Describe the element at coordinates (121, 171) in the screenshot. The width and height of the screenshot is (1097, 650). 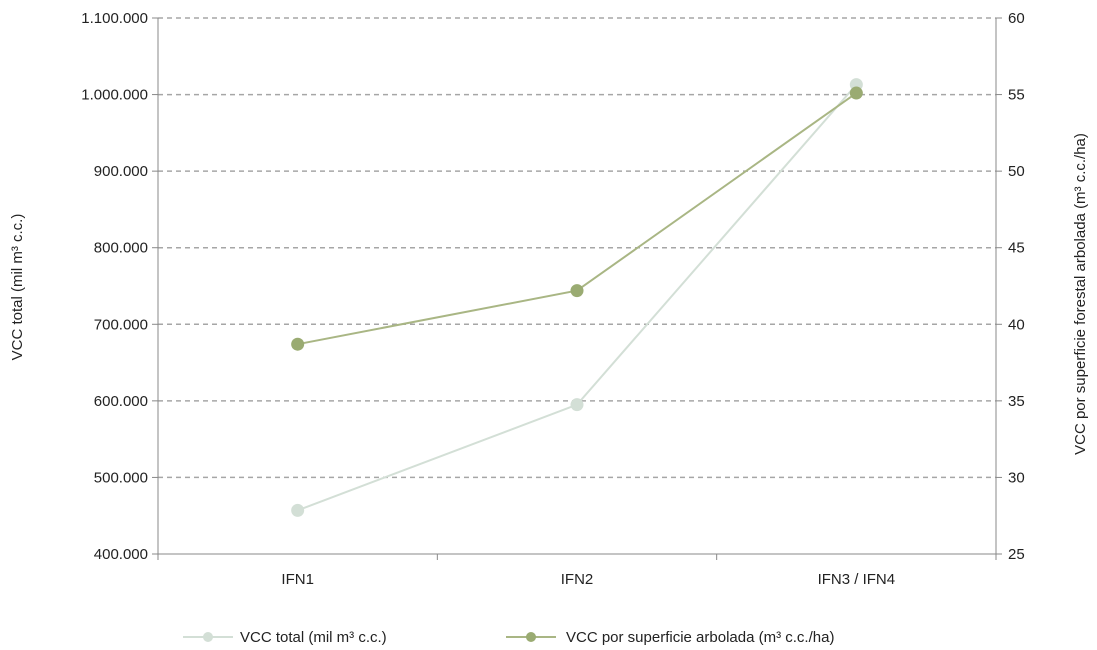
I see `left-tick-label: 900.000` at that location.